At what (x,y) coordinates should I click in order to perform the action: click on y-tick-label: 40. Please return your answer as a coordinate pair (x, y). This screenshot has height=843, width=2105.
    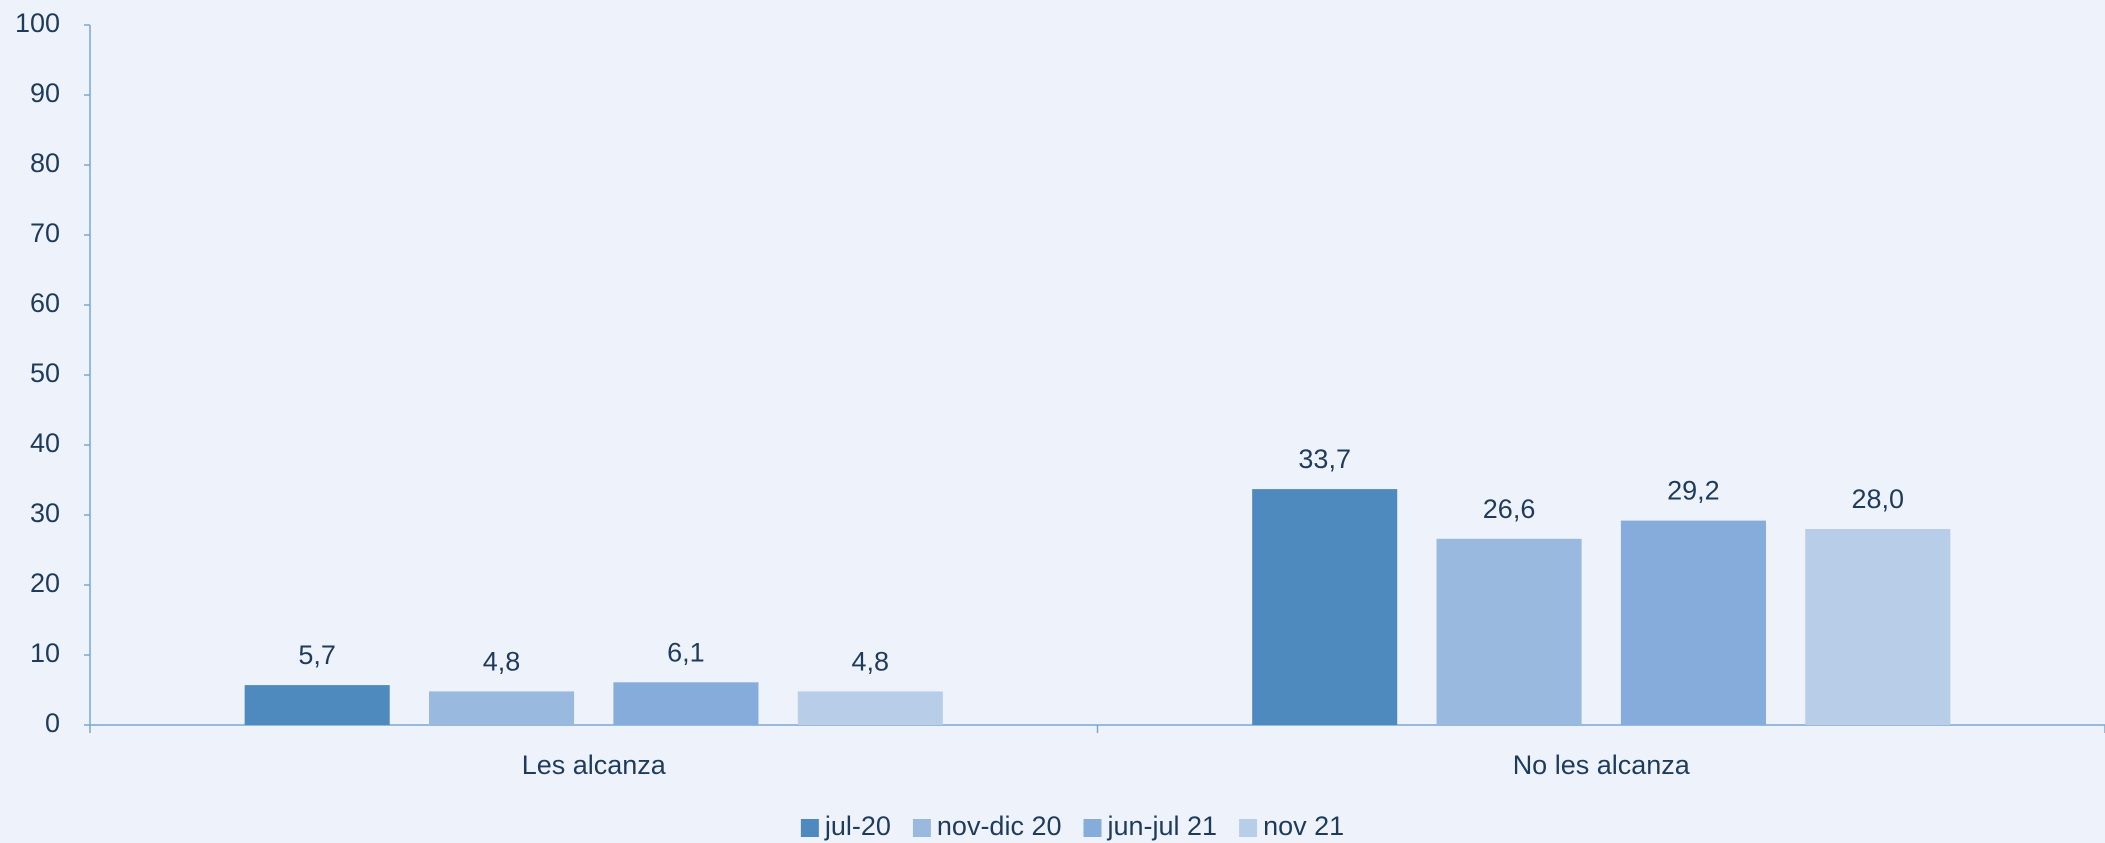
    Looking at the image, I should click on (45, 443).